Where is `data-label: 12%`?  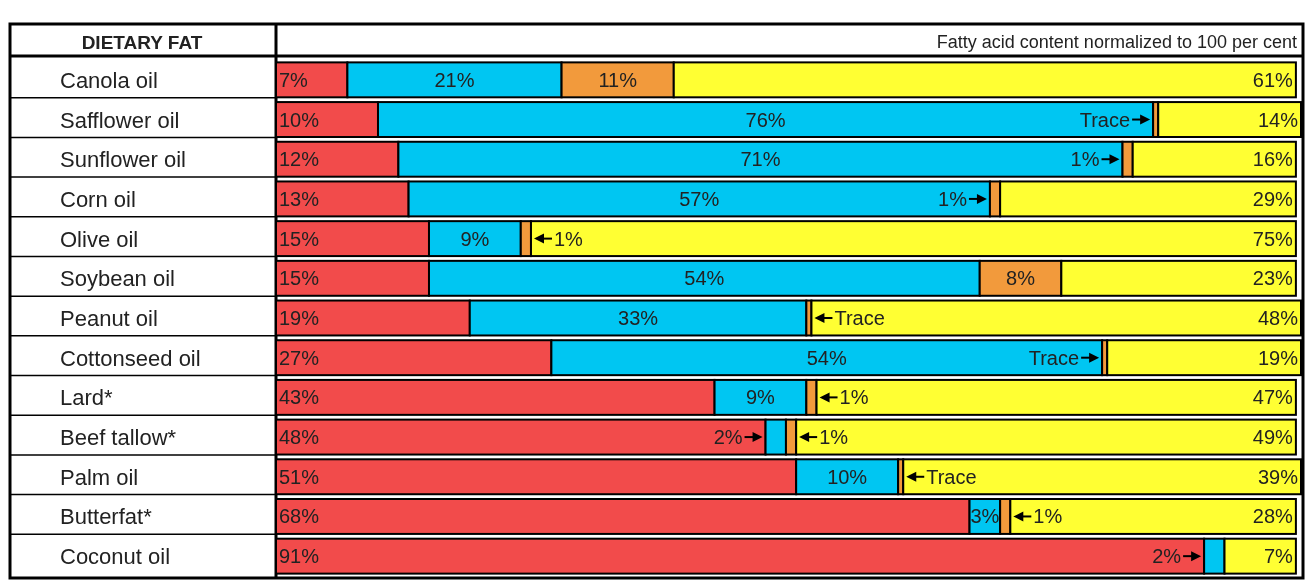 data-label: 12% is located at coordinates (299, 159).